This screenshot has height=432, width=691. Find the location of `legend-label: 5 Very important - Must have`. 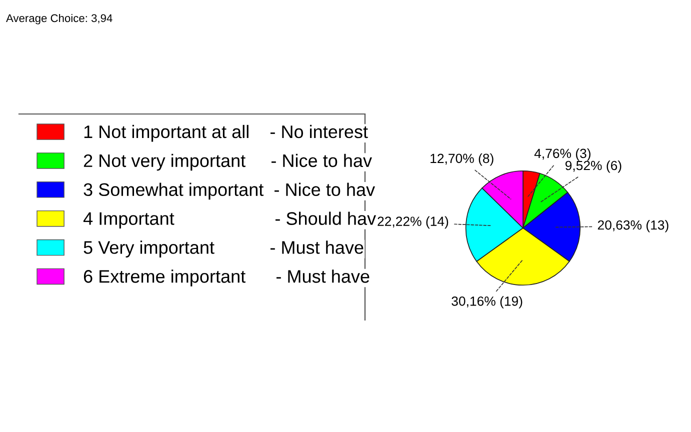

legend-label: 5 Very important - Must have is located at coordinates (224, 249).